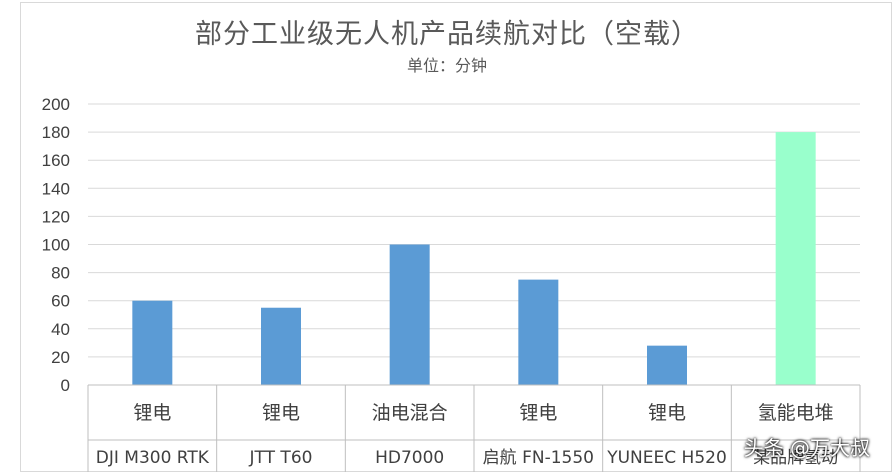 This screenshot has width=894, height=475. What do you see at coordinates (56, 160) in the screenshot?
I see `y-tick-label: 160` at bounding box center [56, 160].